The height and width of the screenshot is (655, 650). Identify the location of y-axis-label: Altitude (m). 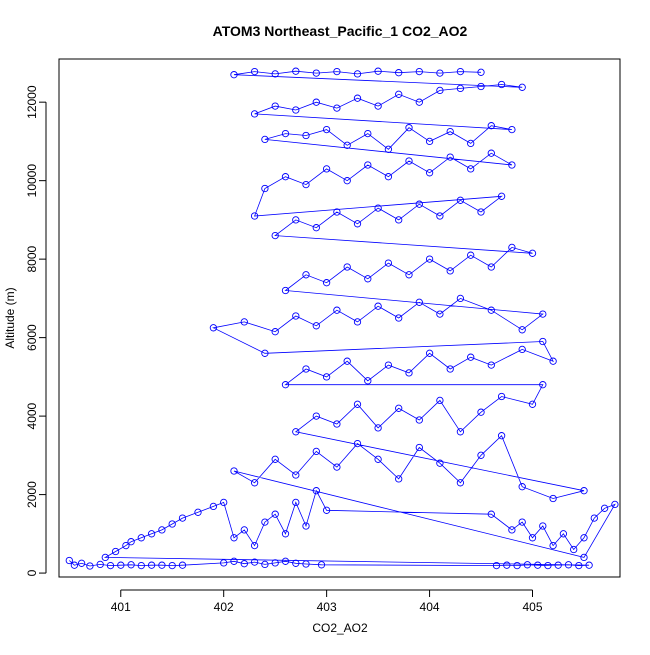
(10, 317).